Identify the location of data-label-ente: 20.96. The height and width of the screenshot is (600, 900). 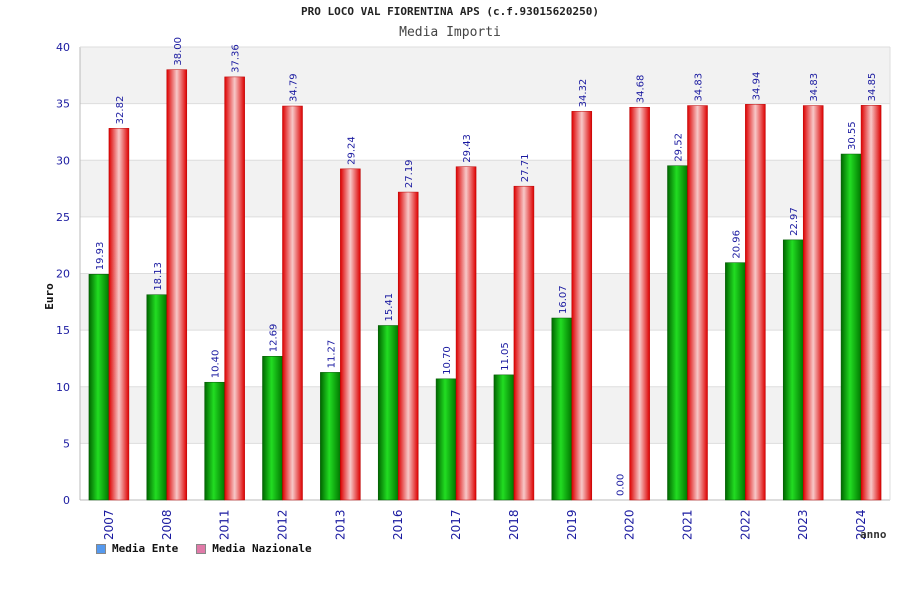
(736, 244).